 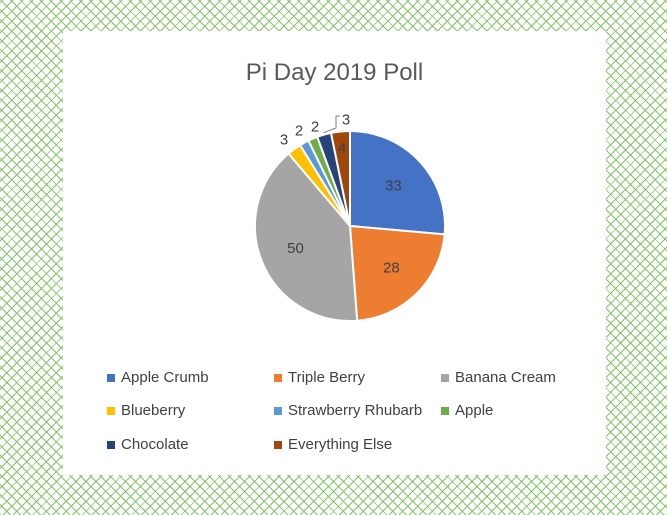 What do you see at coordinates (295, 248) in the screenshot?
I see `data-label-banana-cream: 50` at bounding box center [295, 248].